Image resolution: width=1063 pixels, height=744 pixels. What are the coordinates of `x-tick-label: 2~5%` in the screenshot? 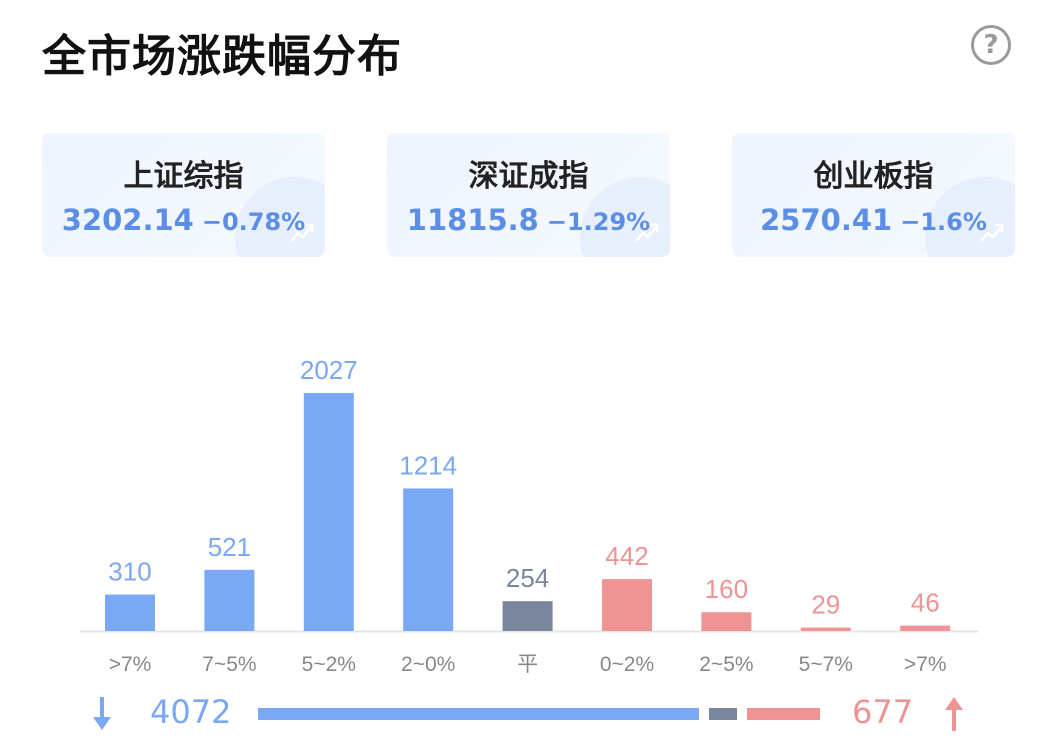 It's located at (726, 664).